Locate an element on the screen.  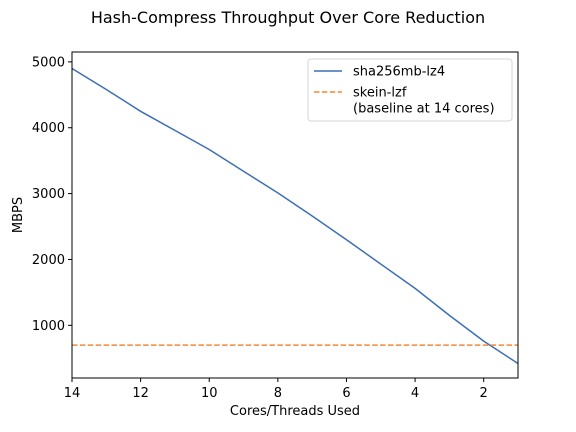
x-axis: 14 12 10 8 6 4 2 is located at coordinates (276, 389).